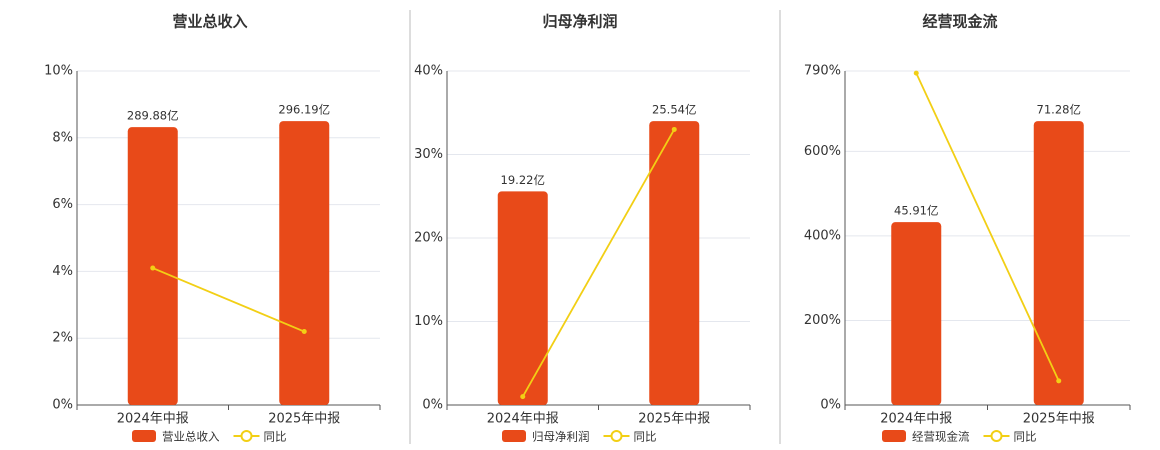  Describe the element at coordinates (822, 320) in the screenshot. I see `y-tick-label: 200%` at that location.